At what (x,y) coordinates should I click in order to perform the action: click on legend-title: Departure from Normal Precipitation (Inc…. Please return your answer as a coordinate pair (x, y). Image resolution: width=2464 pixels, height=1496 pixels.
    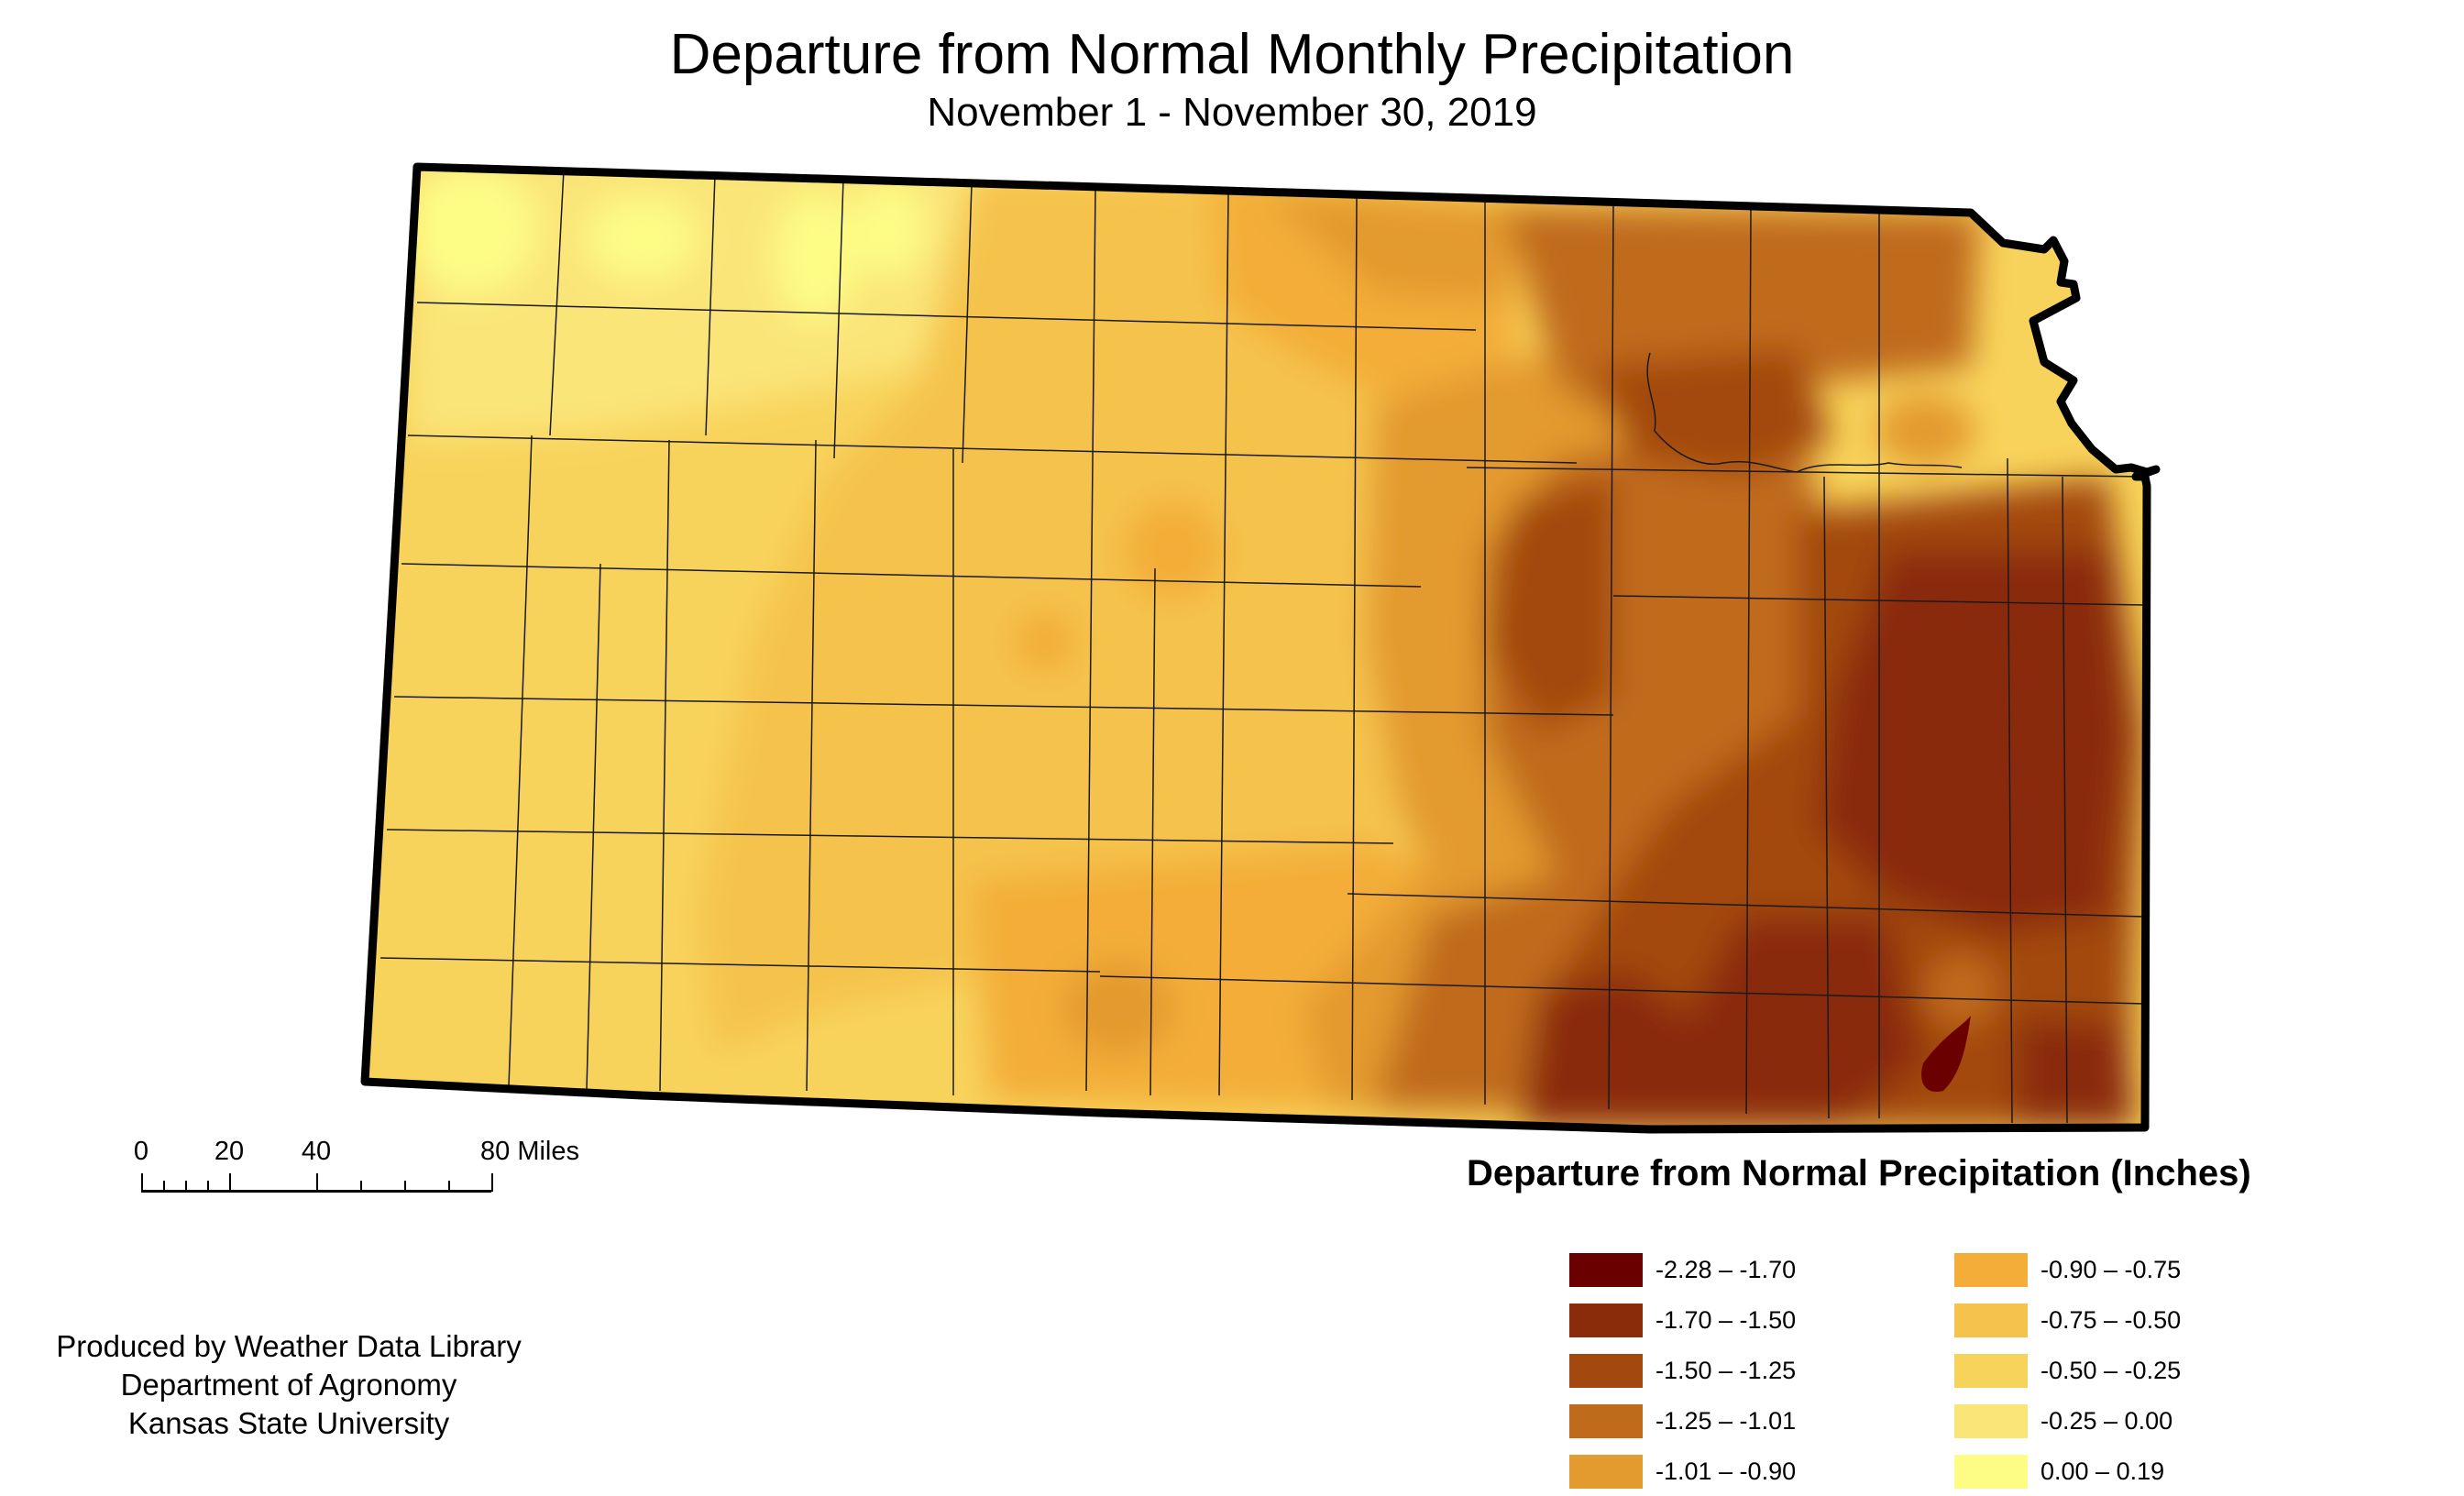
    Looking at the image, I should click on (1859, 1173).